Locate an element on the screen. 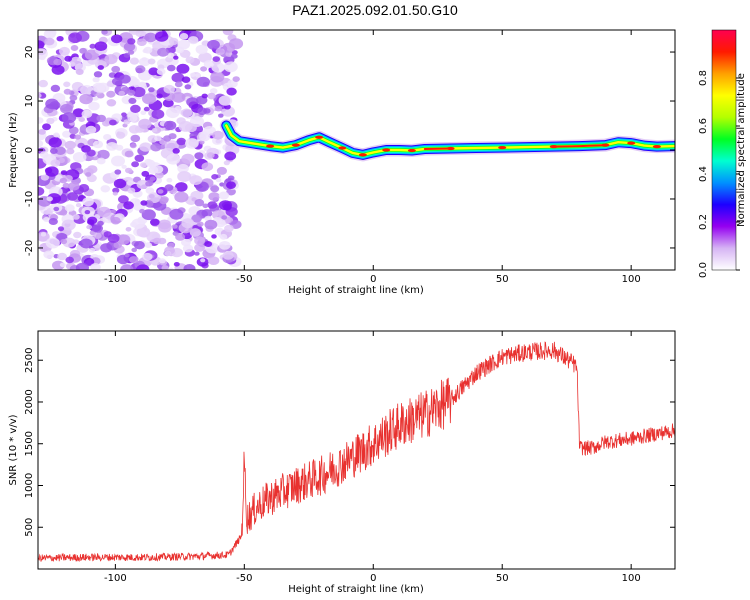 Image resolution: width=750 pixels, height=600 pixels. y-tick-label: 0 is located at coordinates (29, 150).